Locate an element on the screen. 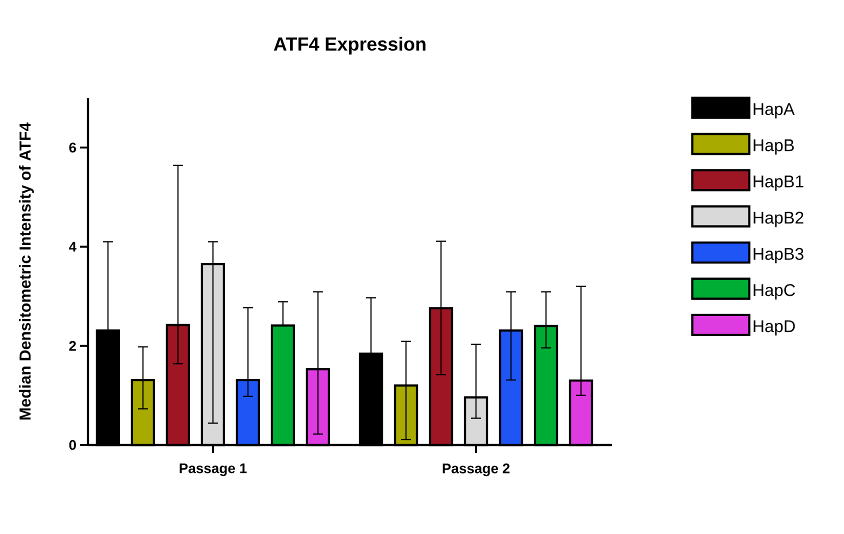 This screenshot has height=534, width=844. legend-label: HapB1 is located at coordinates (779, 183).